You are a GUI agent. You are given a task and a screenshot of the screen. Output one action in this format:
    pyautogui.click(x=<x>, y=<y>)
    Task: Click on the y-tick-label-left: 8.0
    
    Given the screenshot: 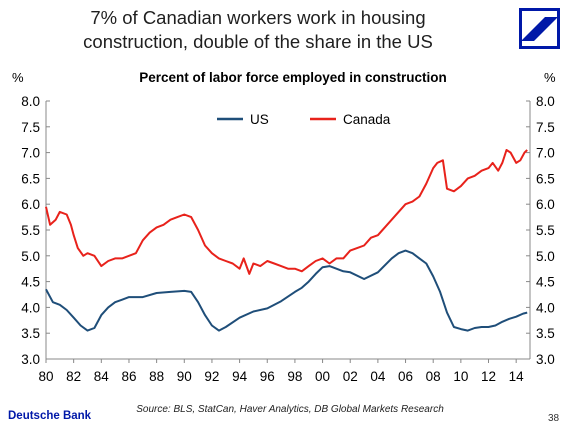 What is the action you would take?
    pyautogui.click(x=30, y=101)
    